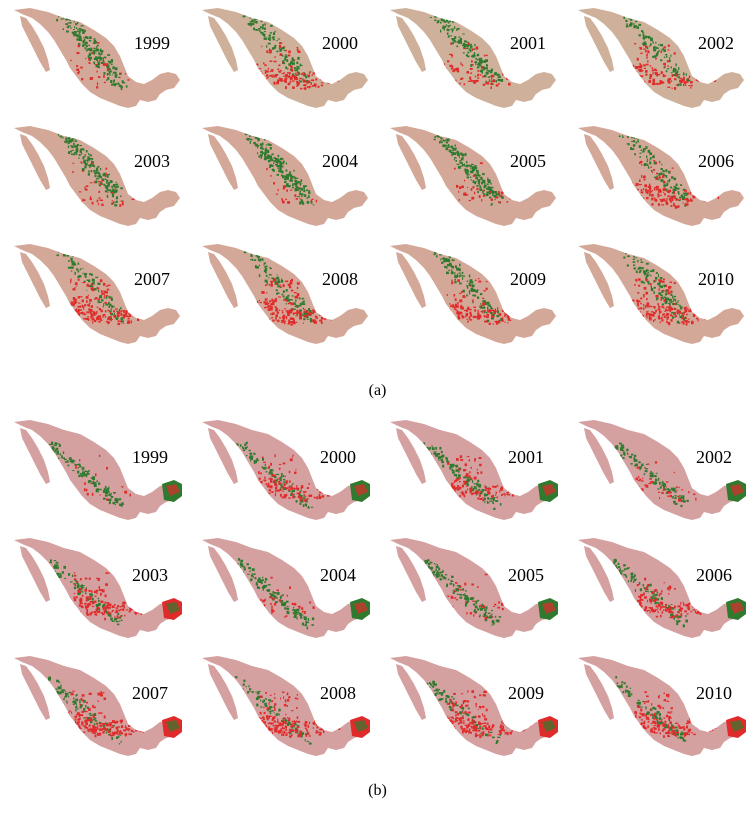 This screenshot has height=816, width=755. Describe the element at coordinates (338, 575) in the screenshot. I see `year-label: 2004` at that location.